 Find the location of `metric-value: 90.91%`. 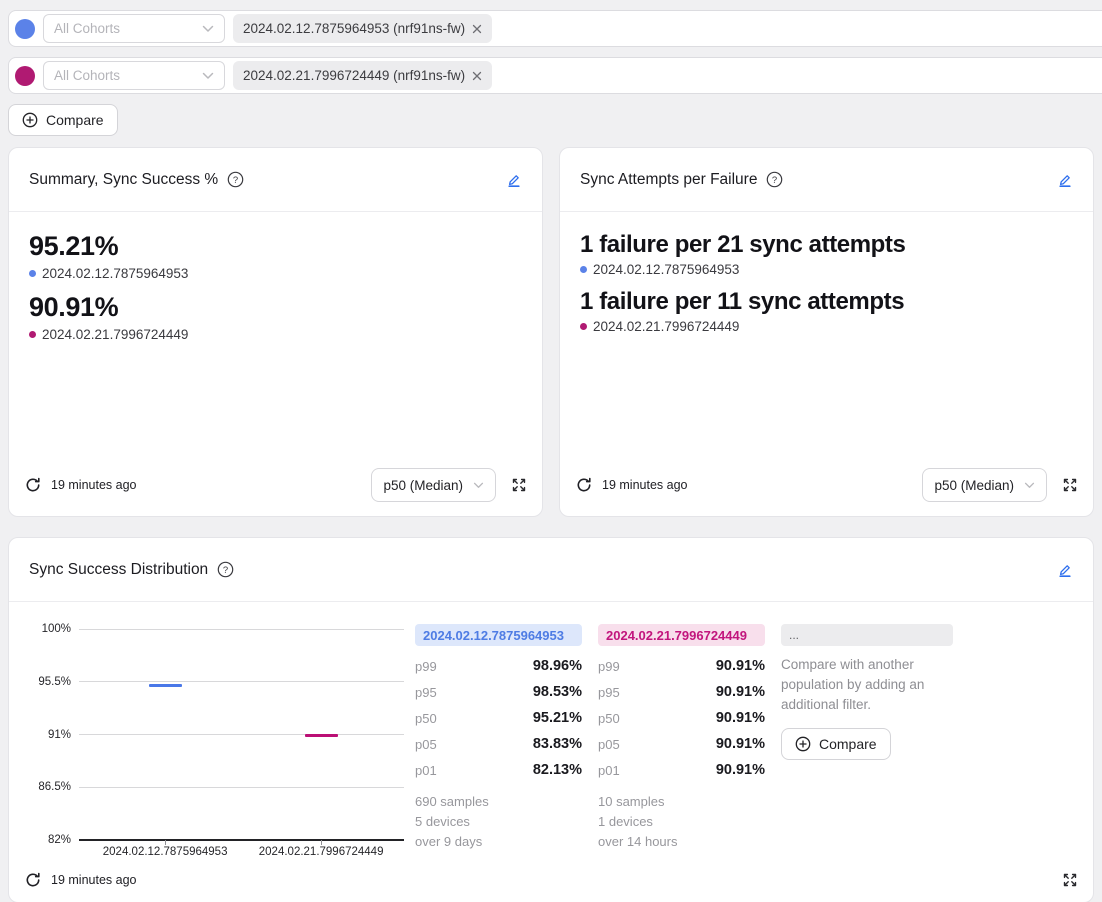

metric-value: 90.91% is located at coordinates (74, 306).